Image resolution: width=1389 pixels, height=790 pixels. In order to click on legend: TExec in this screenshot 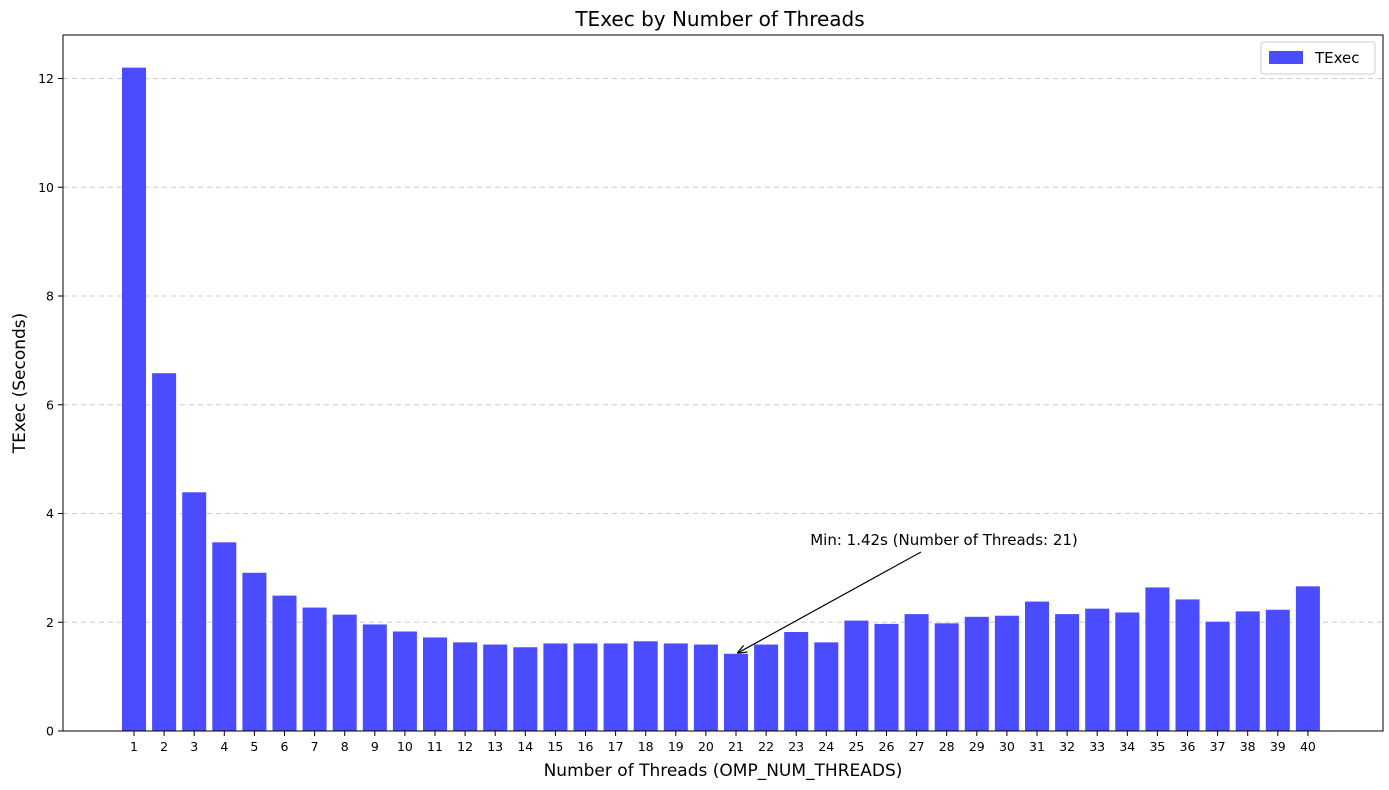, I will do `click(1318, 58)`.